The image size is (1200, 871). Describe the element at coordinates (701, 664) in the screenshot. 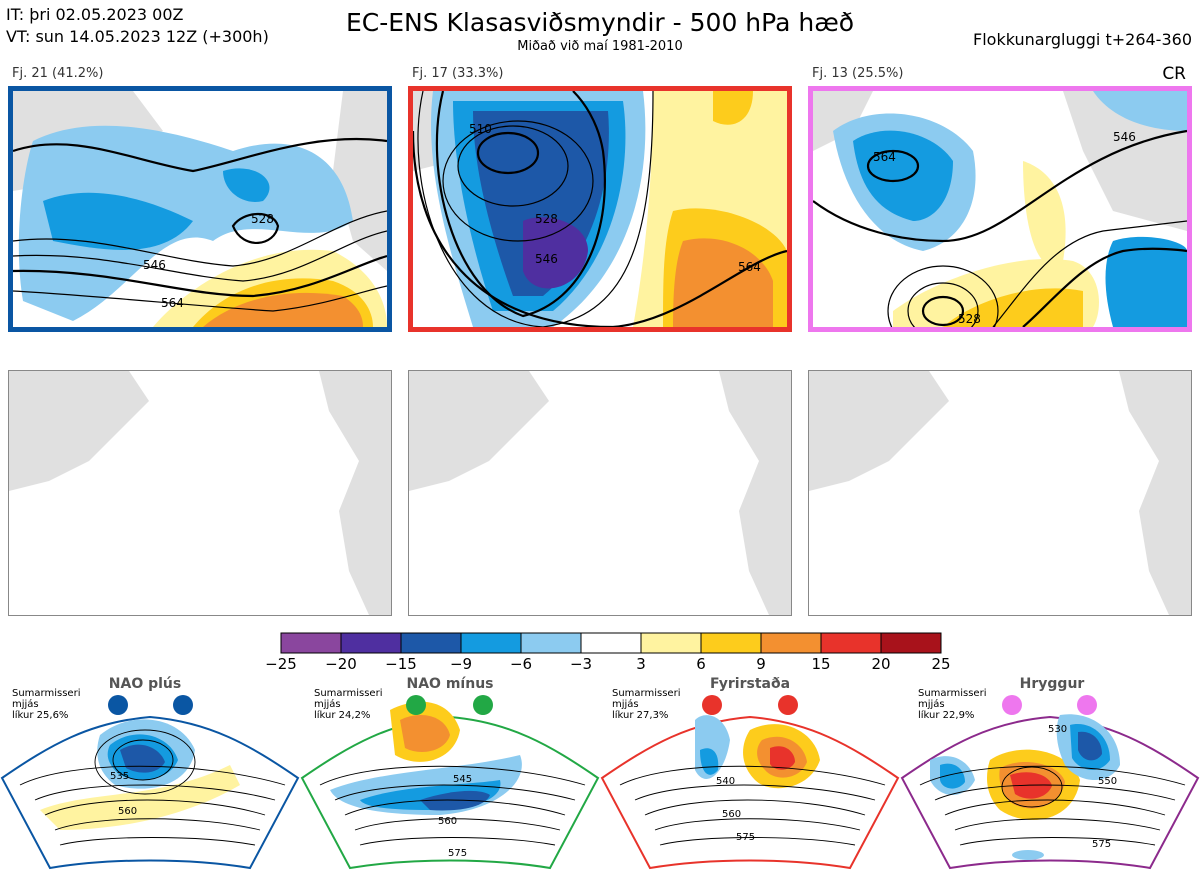

I see `colorbar-tick-label: 6` at that location.